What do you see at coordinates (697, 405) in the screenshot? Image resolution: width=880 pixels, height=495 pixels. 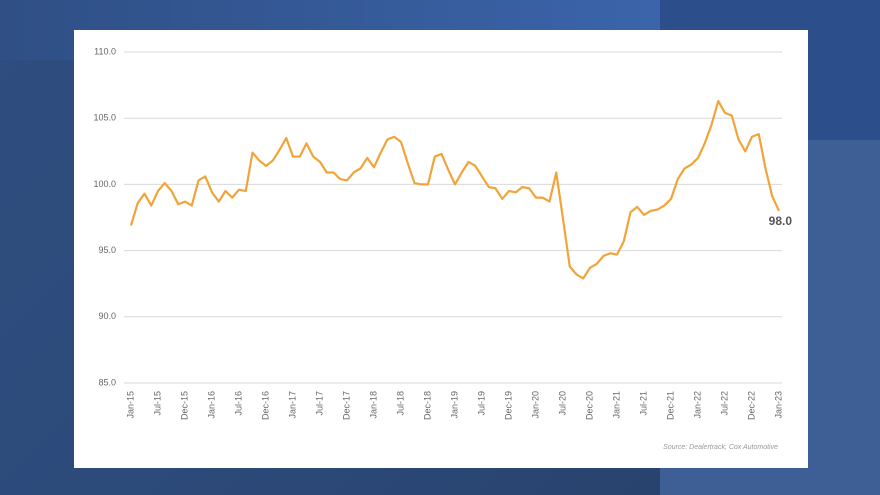 I see `x-tick-label: Jan-22` at bounding box center [697, 405].